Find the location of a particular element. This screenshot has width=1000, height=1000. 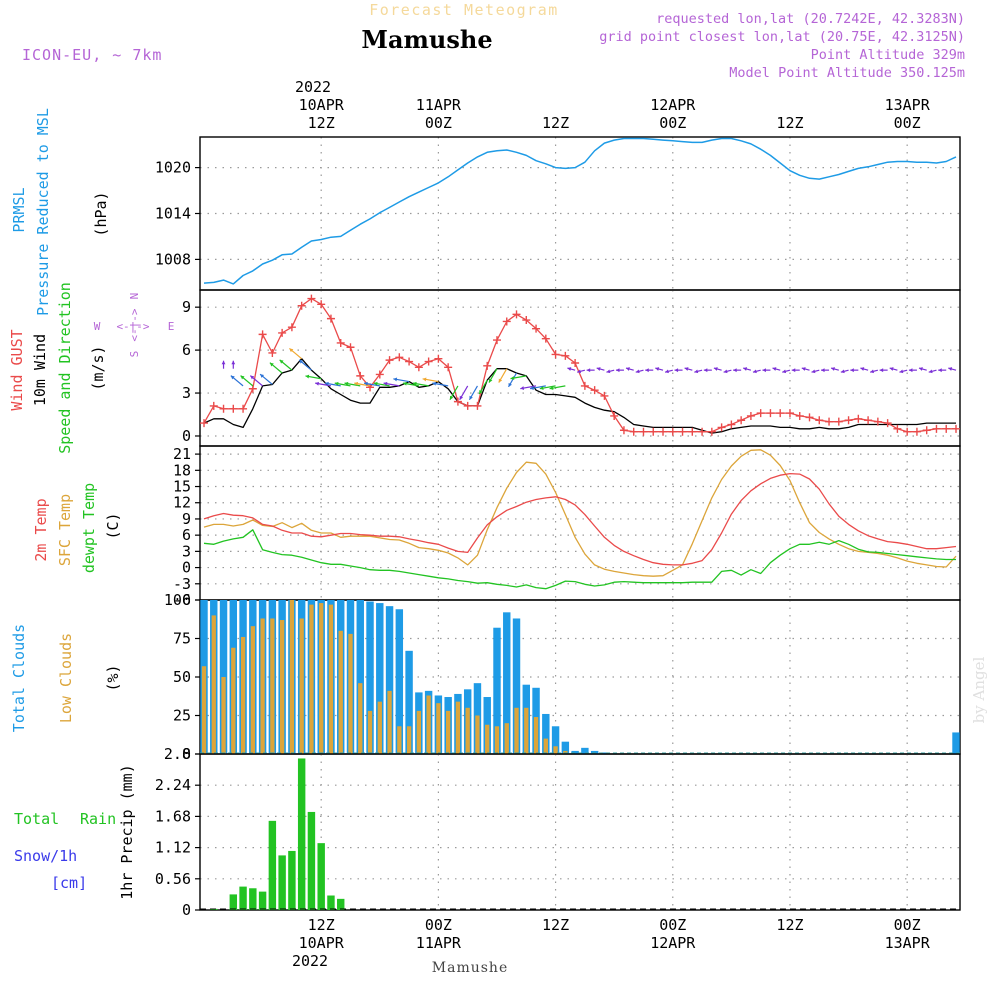

pressure-unit-label: (hPa) is located at coordinates (101, 213).